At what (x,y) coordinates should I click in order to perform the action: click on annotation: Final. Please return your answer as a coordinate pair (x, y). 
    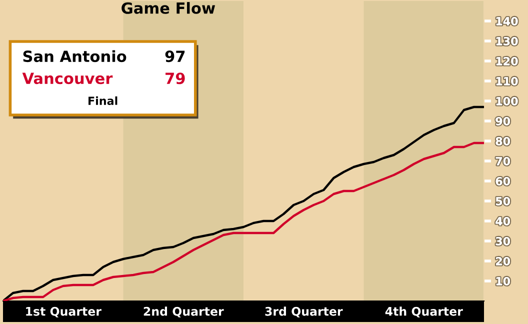
    Looking at the image, I should click on (103, 100).